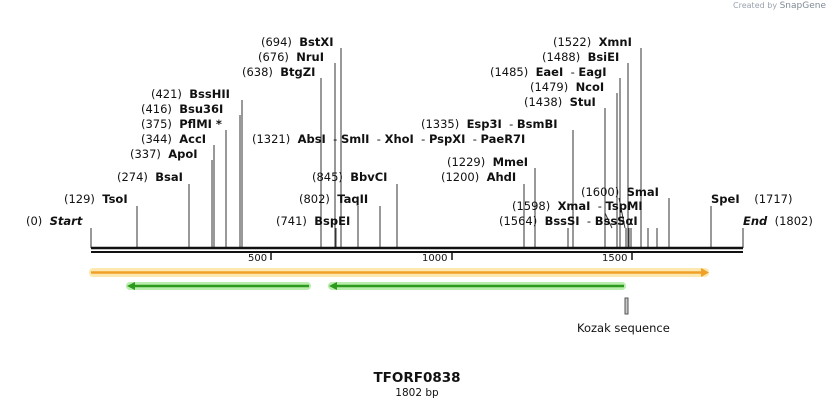 Image resolution: width=834 pixels, height=409 pixels. Describe the element at coordinates (488, 162) in the screenshot. I see `site-label-mmei: (1229) MmeI` at that location.